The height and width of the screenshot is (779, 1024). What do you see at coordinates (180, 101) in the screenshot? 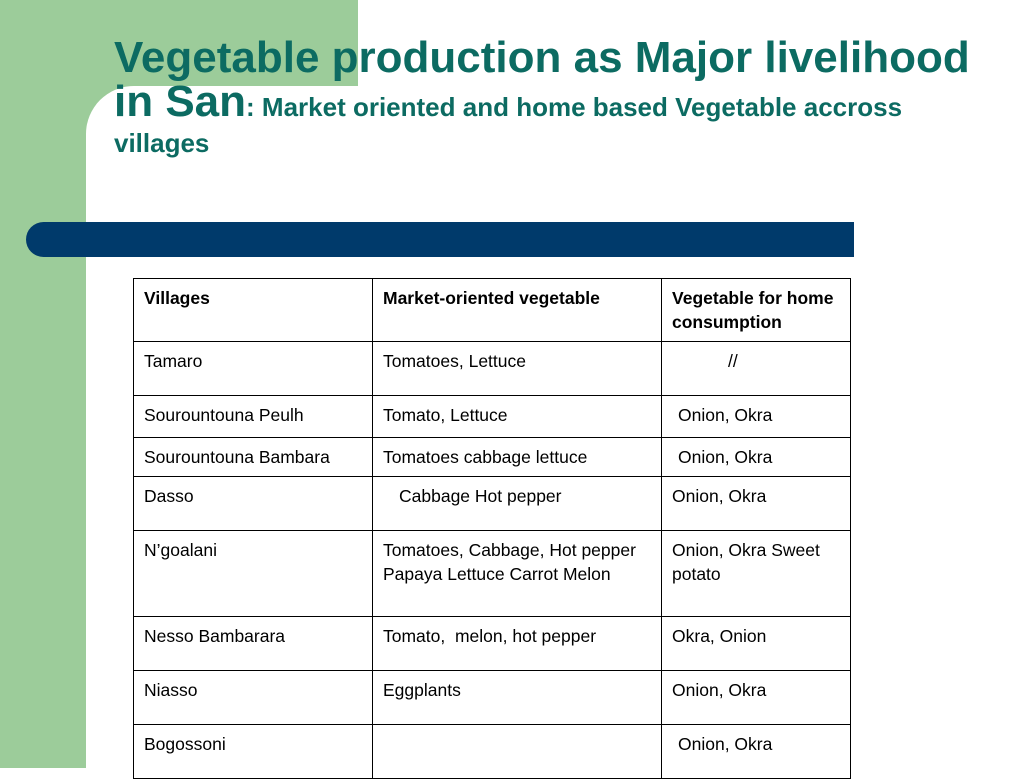
I see `title-line2-big: in San` at bounding box center [180, 101].